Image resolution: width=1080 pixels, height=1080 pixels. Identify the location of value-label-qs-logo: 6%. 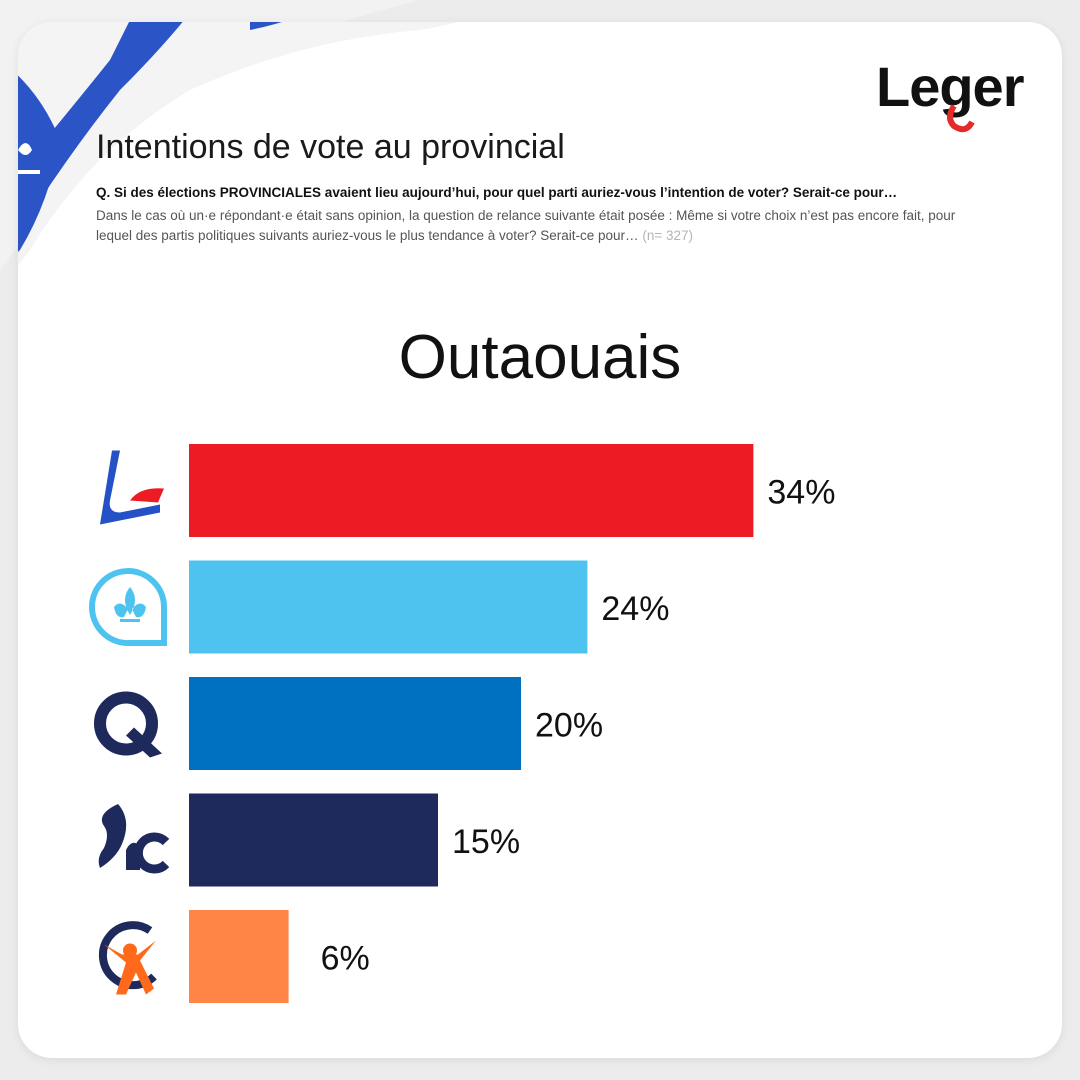
(345, 959).